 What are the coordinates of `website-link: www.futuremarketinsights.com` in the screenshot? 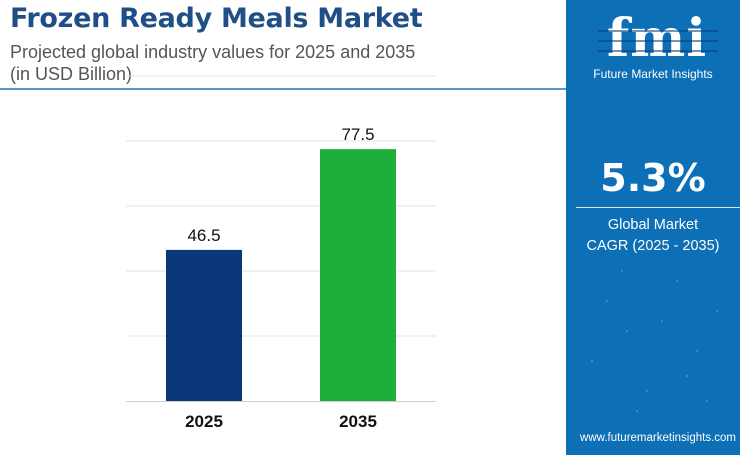 It's located at (658, 438).